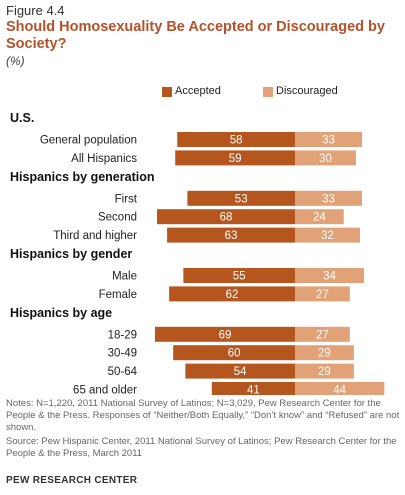  I want to click on data-label-accepted: 62, so click(232, 295).